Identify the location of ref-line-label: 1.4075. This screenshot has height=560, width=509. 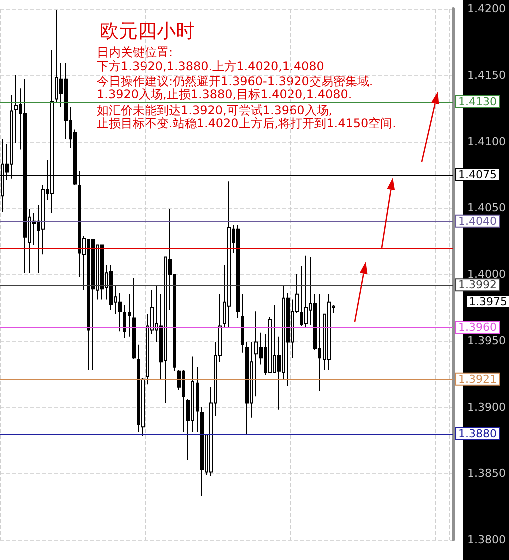
(478, 175).